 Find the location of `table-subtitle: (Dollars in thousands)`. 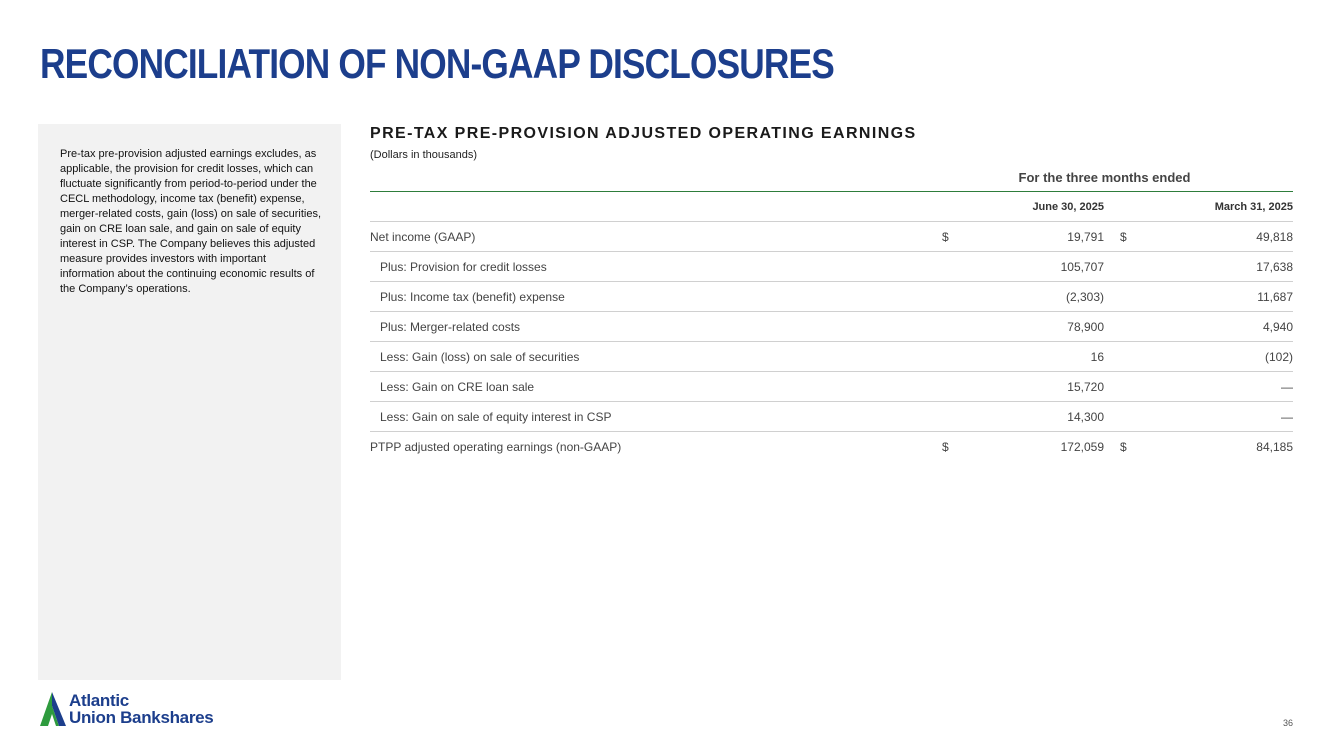

table-subtitle: (Dollars in thousands) is located at coordinates (423, 155).